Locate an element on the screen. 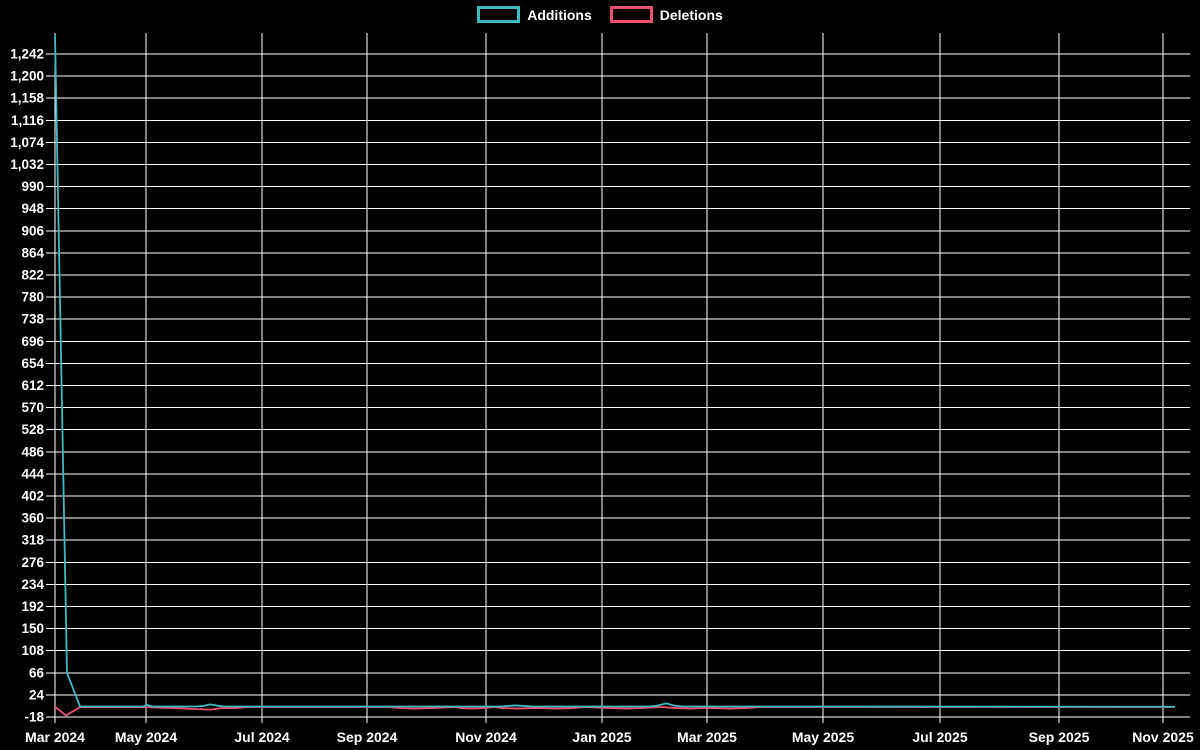 The height and width of the screenshot is (750, 1200). y-axis-tick-label: -18 is located at coordinates (34, 717).